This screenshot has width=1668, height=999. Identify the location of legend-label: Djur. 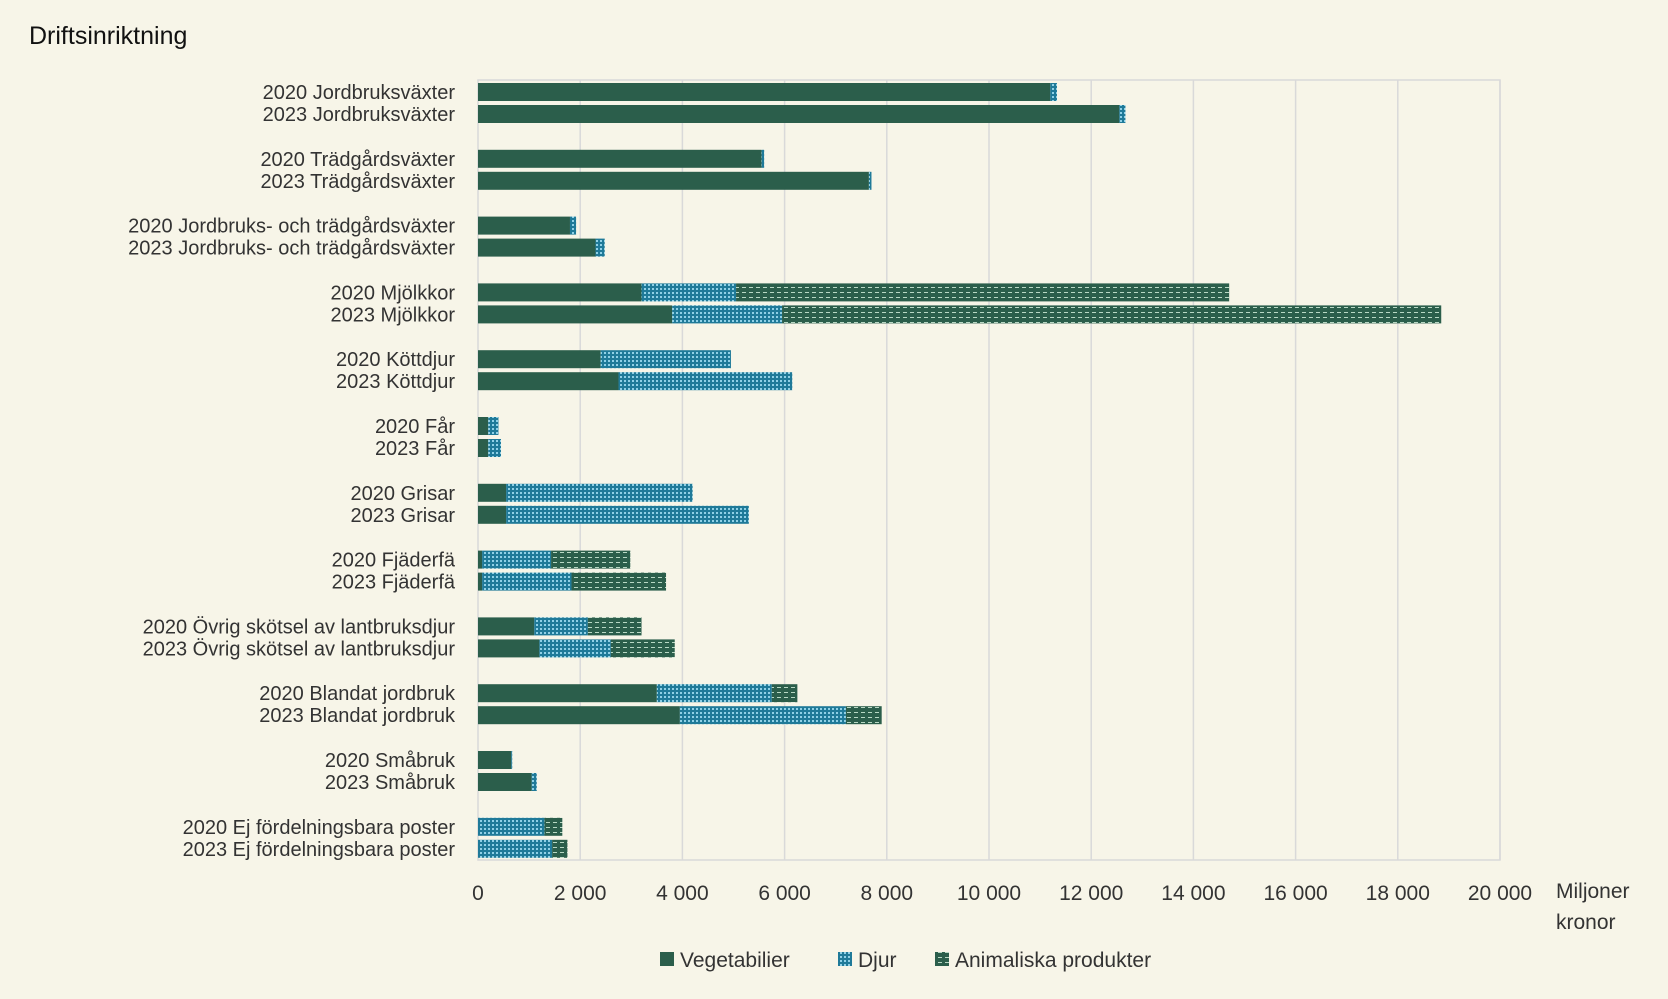
(877, 960).